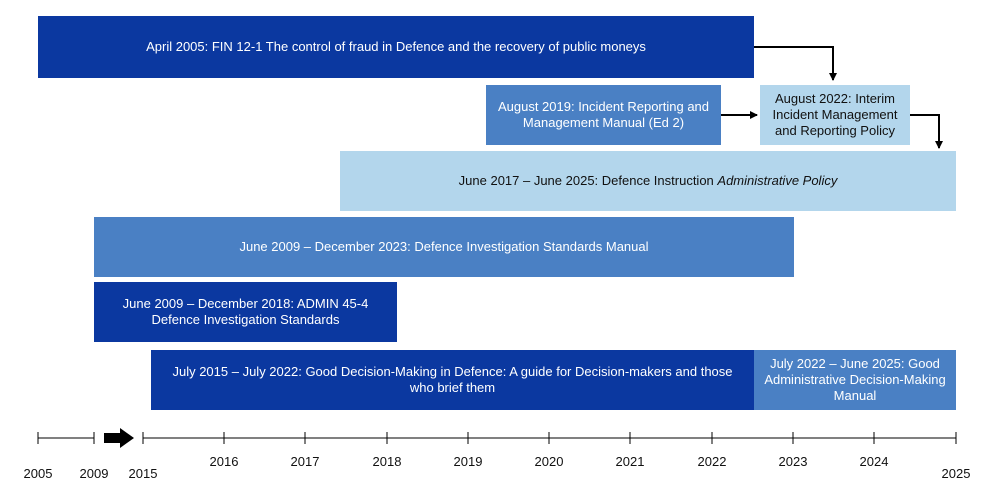  Describe the element at coordinates (793, 461) in the screenshot. I see `year-label-2023: 2023` at that location.